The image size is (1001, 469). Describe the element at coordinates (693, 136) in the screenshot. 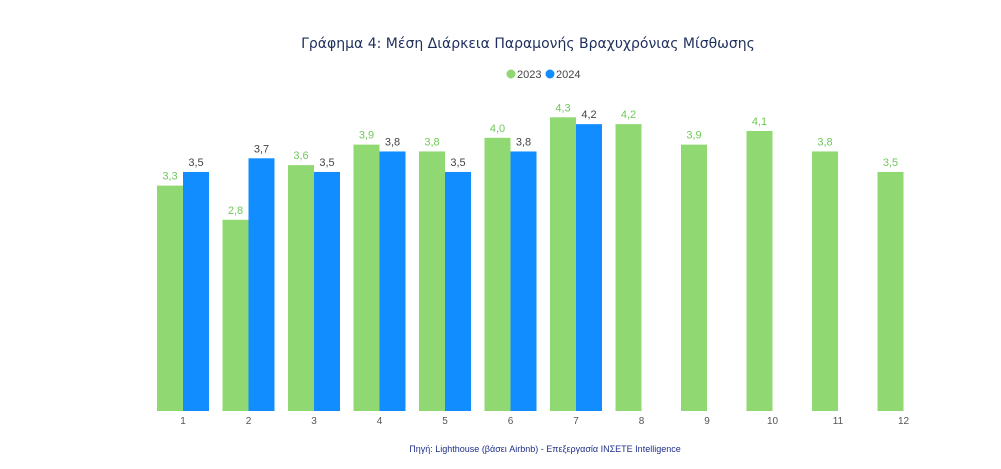

I see `value-label-2023-9: 3,9` at that location.